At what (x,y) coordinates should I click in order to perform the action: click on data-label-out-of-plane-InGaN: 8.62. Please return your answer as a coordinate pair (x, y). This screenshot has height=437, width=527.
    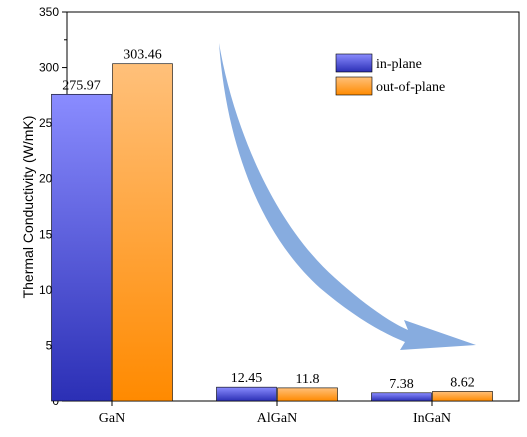
    Looking at the image, I should click on (462, 382).